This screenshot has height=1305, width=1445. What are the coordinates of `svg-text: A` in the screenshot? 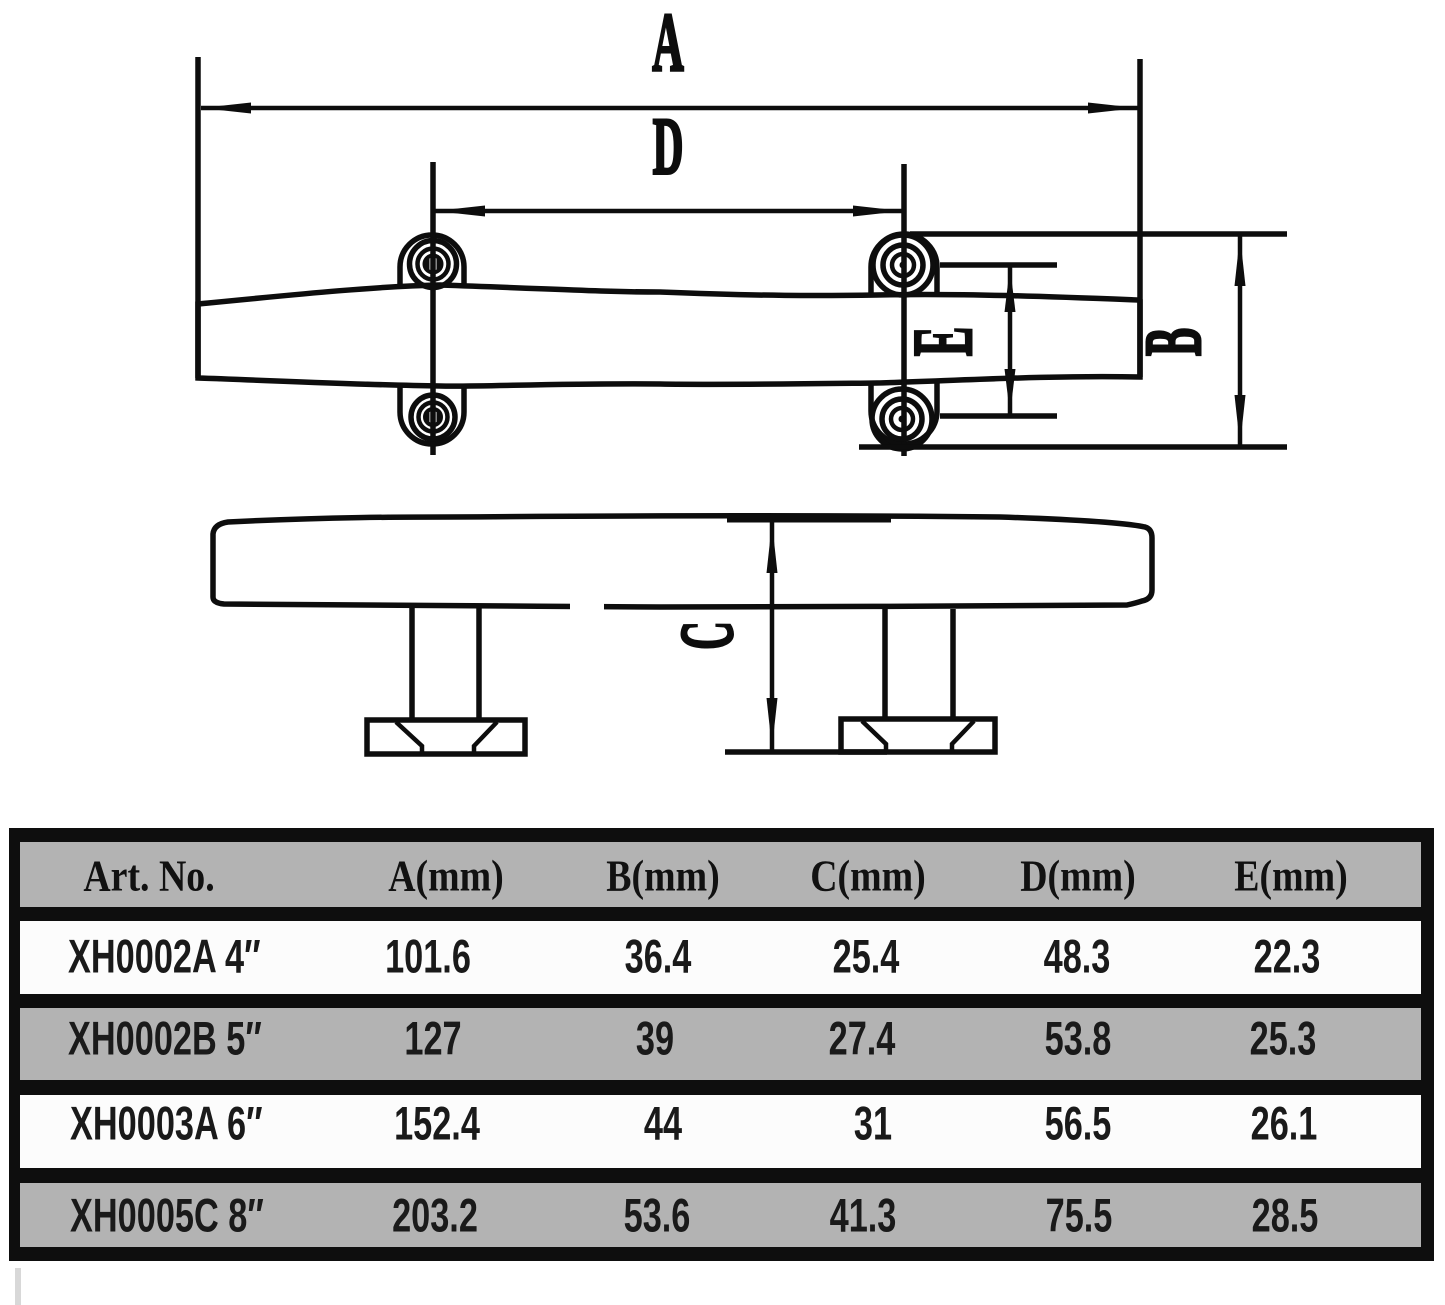 It's located at (668, 44).